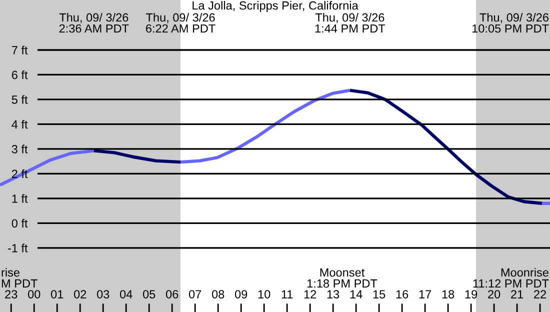  What do you see at coordinates (379, 294) in the screenshot?
I see `x-tick-label: 15` at bounding box center [379, 294].